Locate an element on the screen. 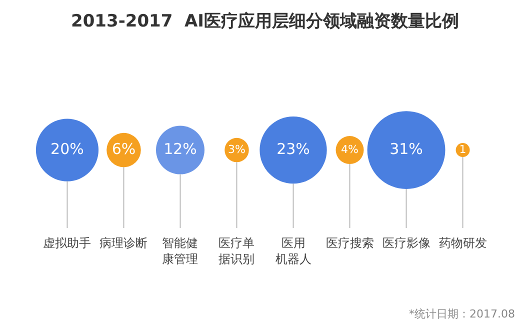  data-label: 12% is located at coordinates (180, 149).